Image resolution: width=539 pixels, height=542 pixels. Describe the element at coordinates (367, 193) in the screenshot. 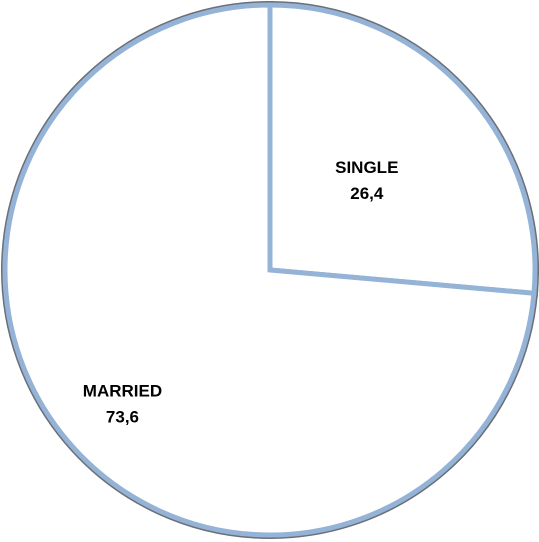

I see `slice-value: 26,4` at that location.